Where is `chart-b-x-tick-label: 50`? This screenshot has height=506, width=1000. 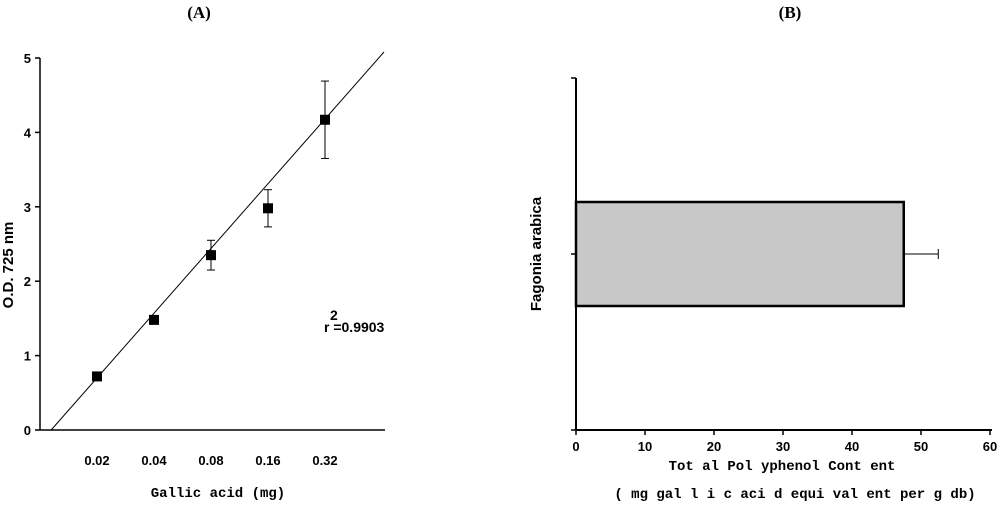 chart-b-x-tick-label: 50 is located at coordinates (921, 446).